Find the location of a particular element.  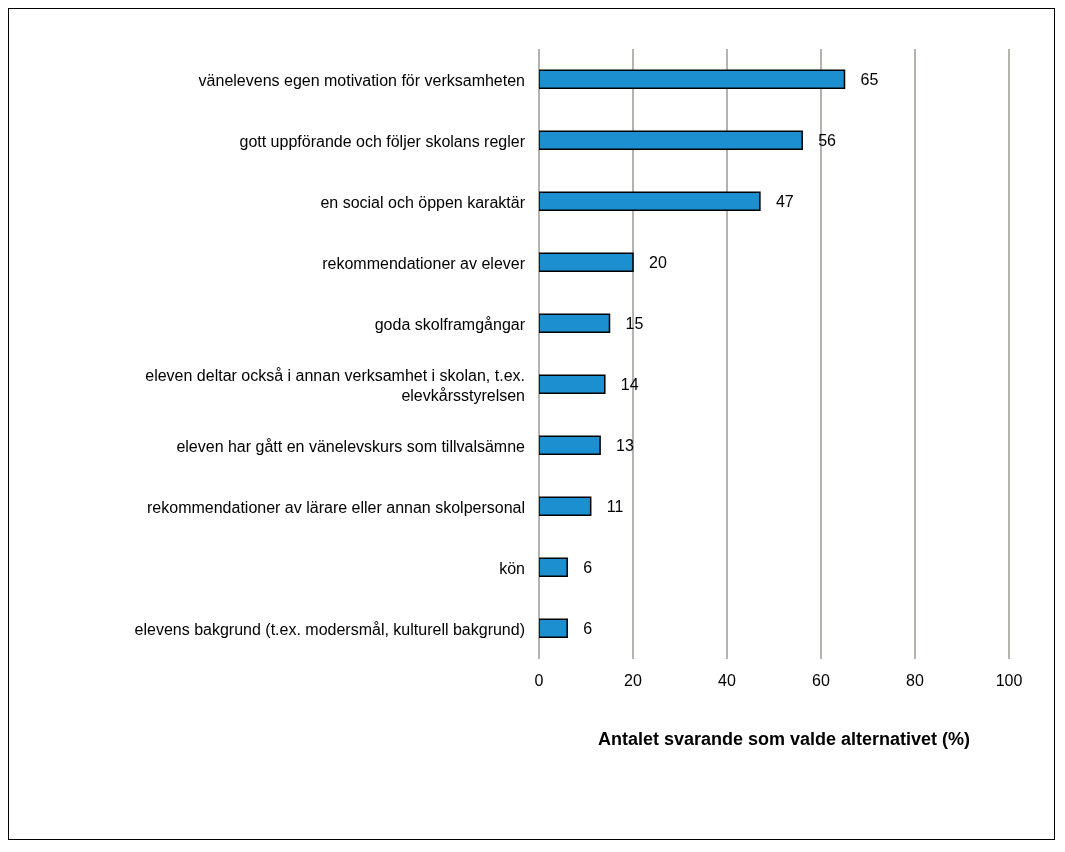

y-tick-label: rekommendationer av elever is located at coordinates (424, 262).